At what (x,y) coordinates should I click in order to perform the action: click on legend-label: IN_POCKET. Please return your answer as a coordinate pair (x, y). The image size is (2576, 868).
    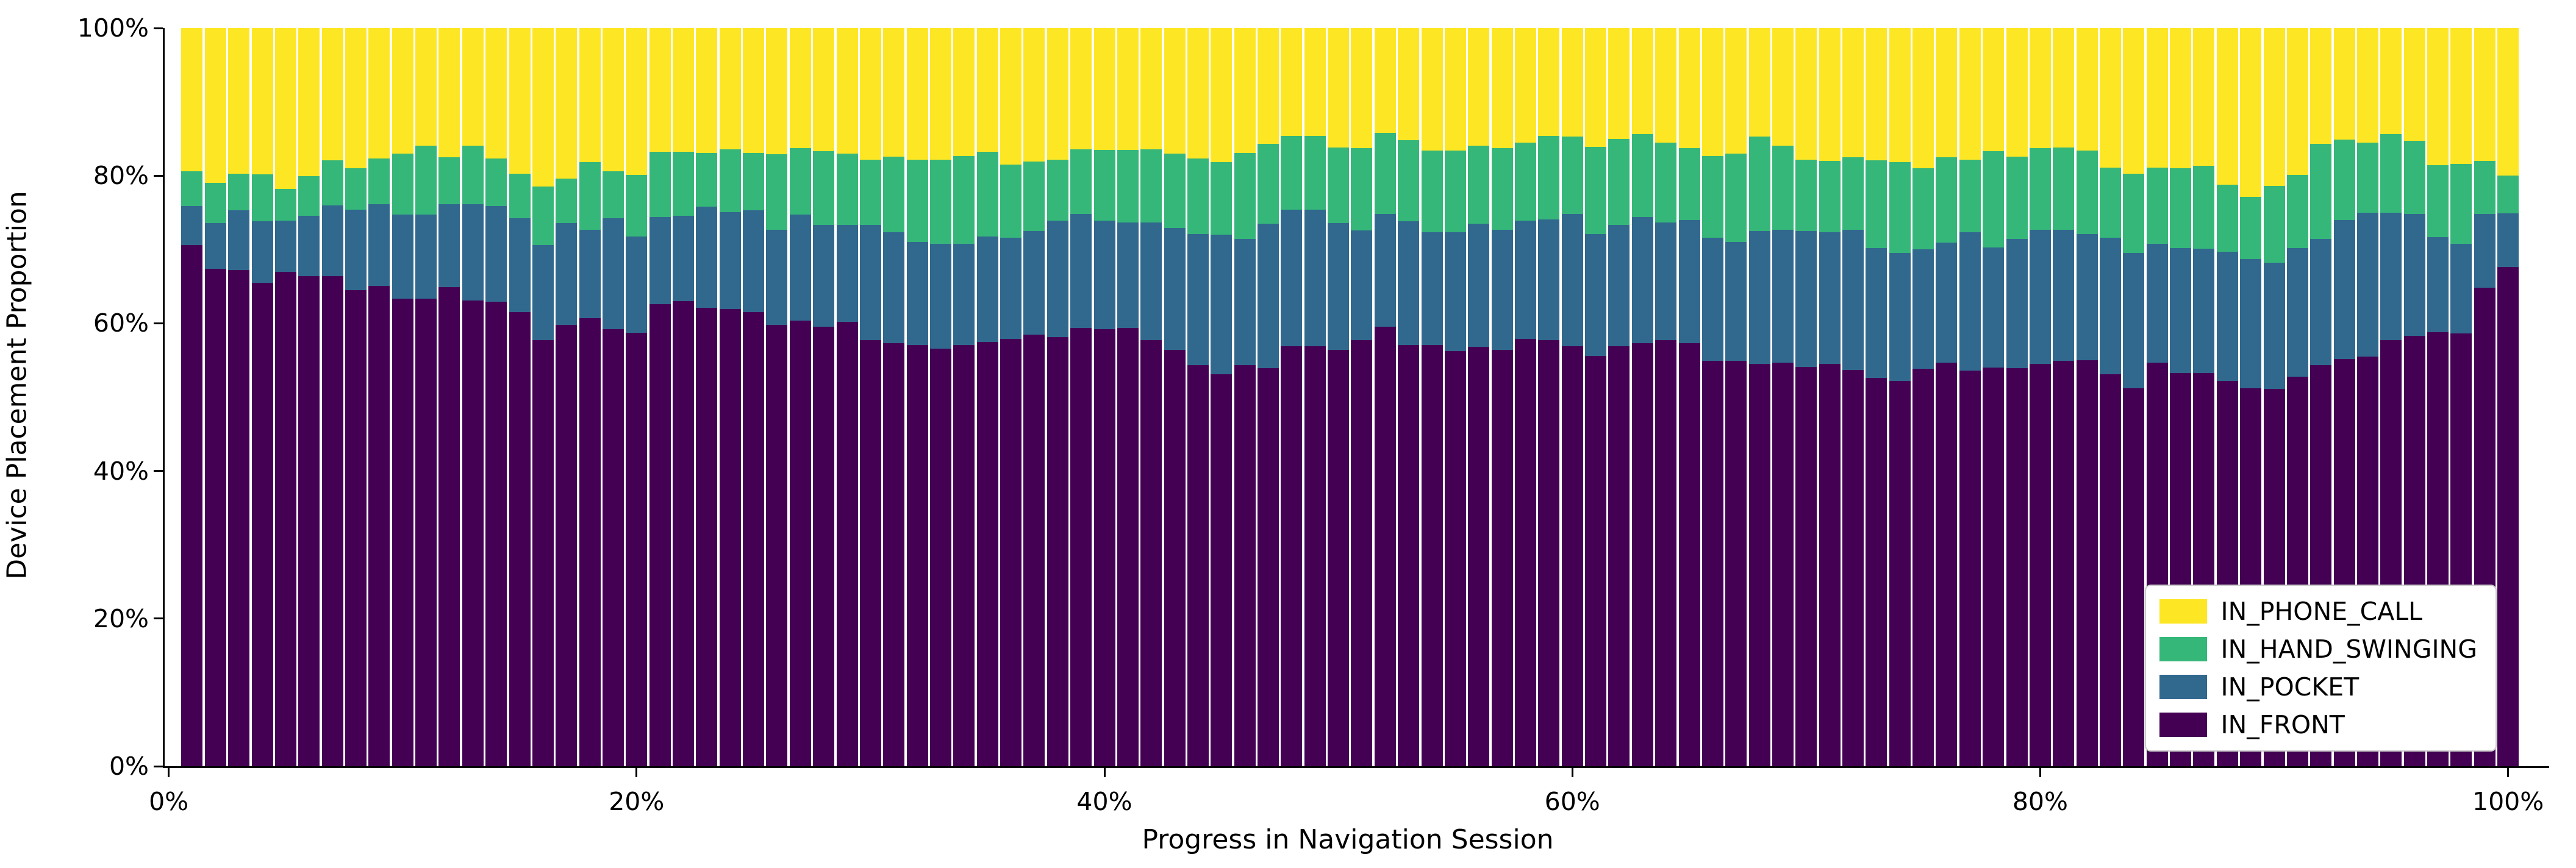
    Looking at the image, I should click on (2290, 687).